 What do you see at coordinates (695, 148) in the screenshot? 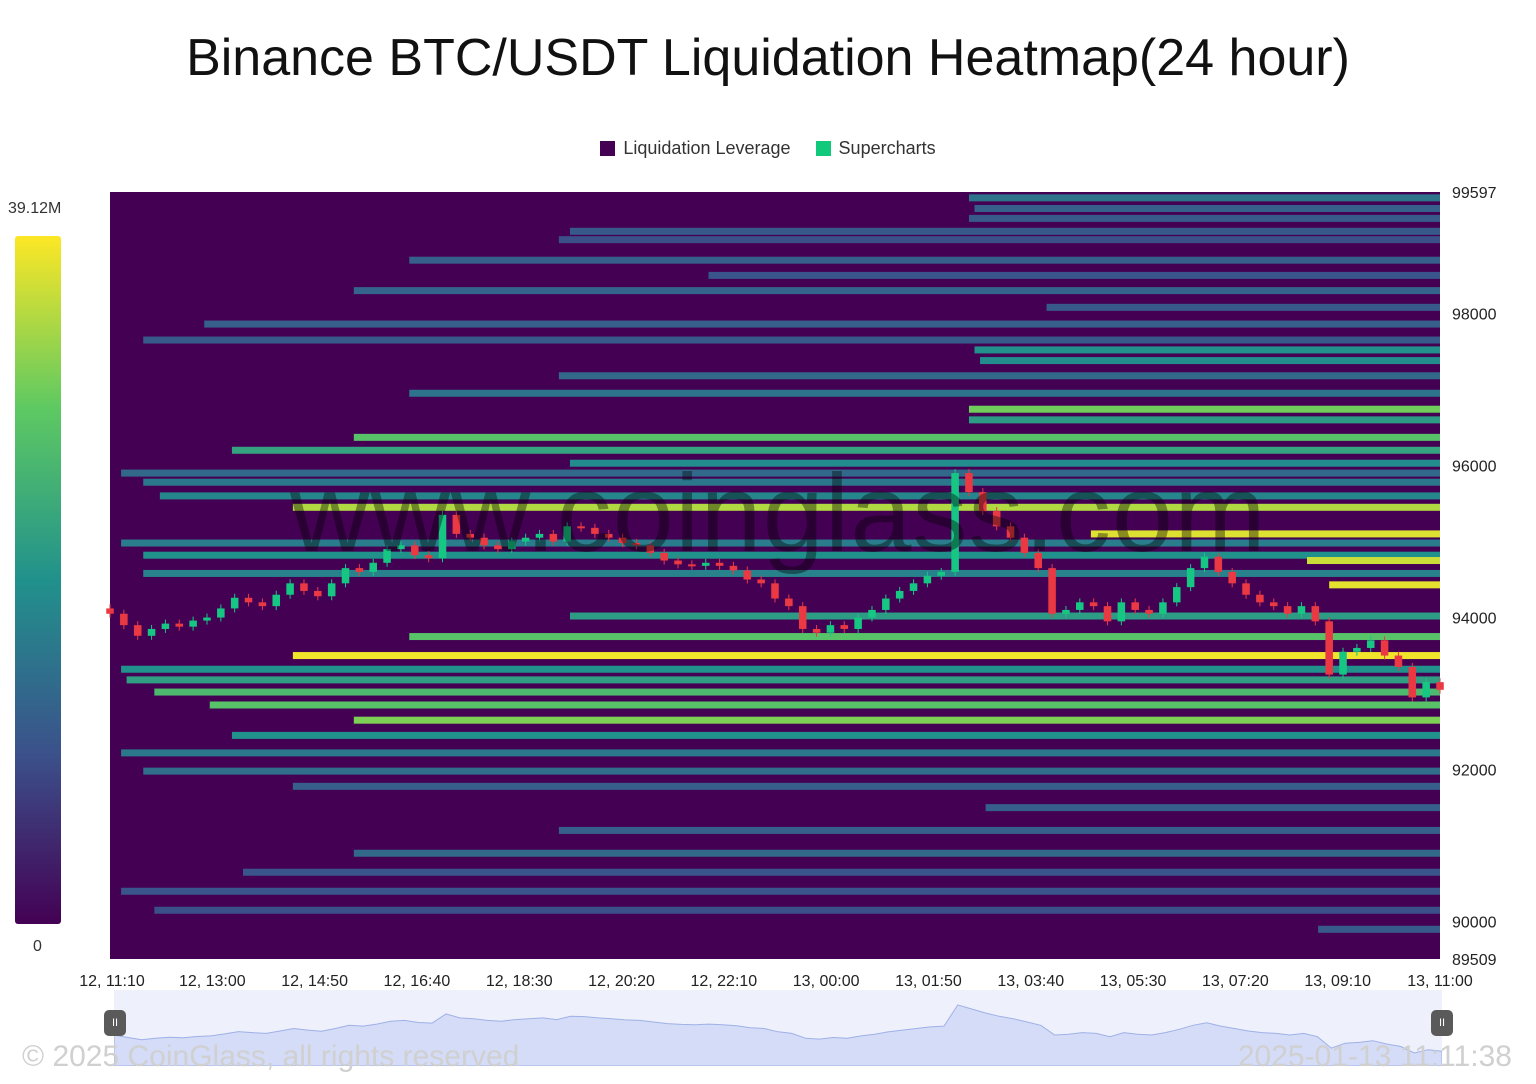
I see `legend-item-liquidation-leverage: Liquidation Leverage` at bounding box center [695, 148].